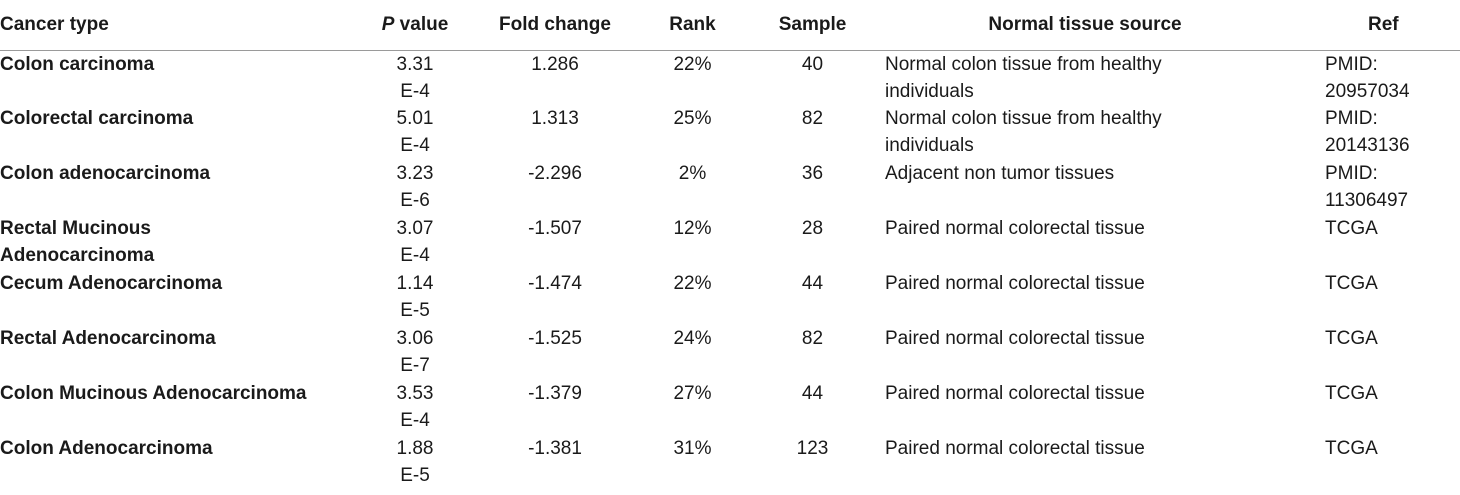 The width and height of the screenshot is (1460, 495). What do you see at coordinates (180, 25) in the screenshot?
I see `header-cancer-type: Cancer type` at bounding box center [180, 25].